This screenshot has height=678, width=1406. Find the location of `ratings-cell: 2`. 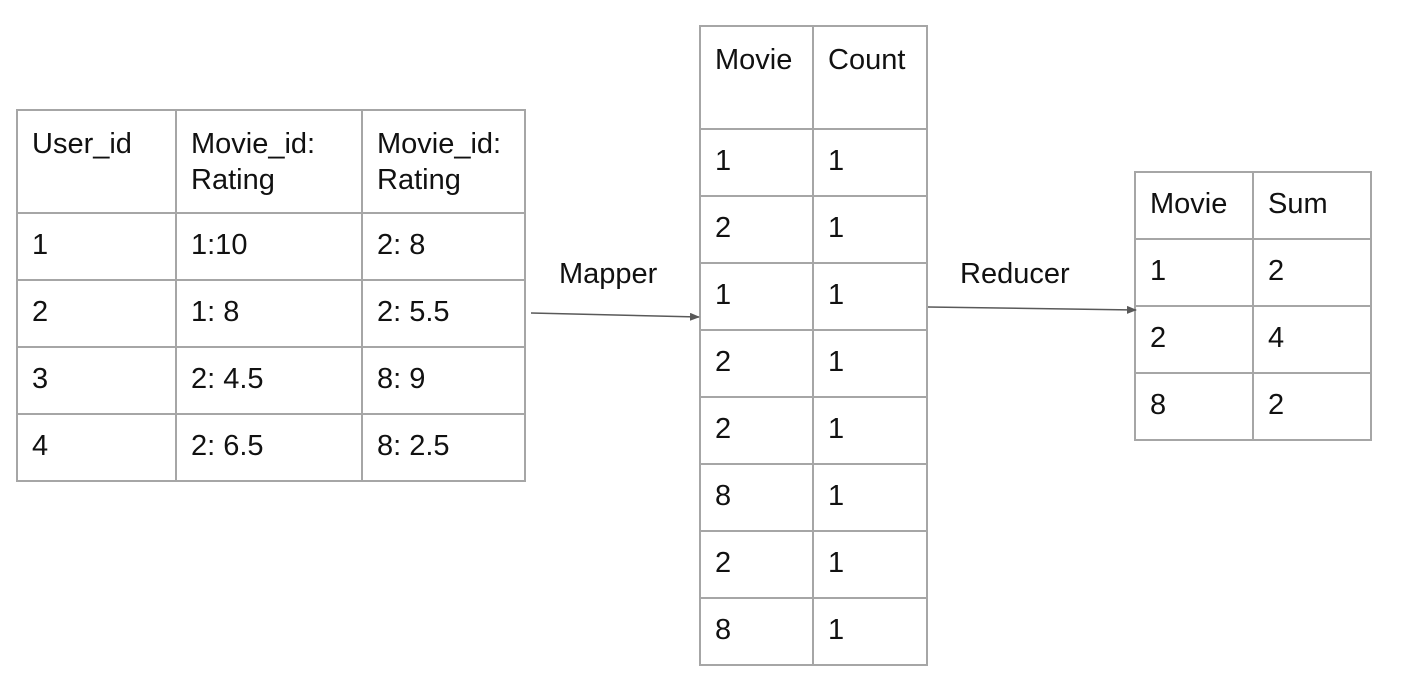

ratings-cell: 2 is located at coordinates (96, 313).